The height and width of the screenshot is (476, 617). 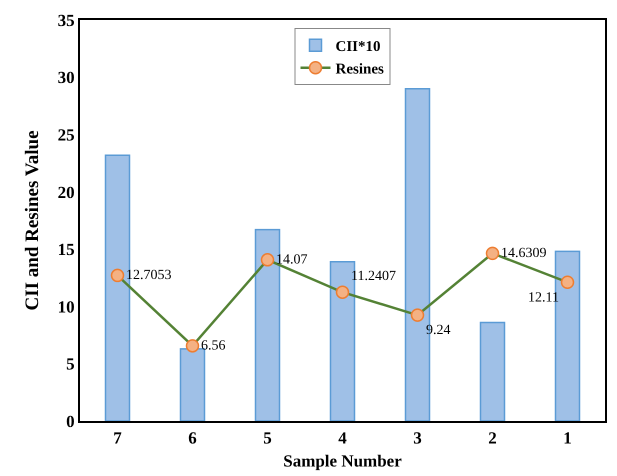 I want to click on y-tick-label: 20, so click(x=66, y=192).